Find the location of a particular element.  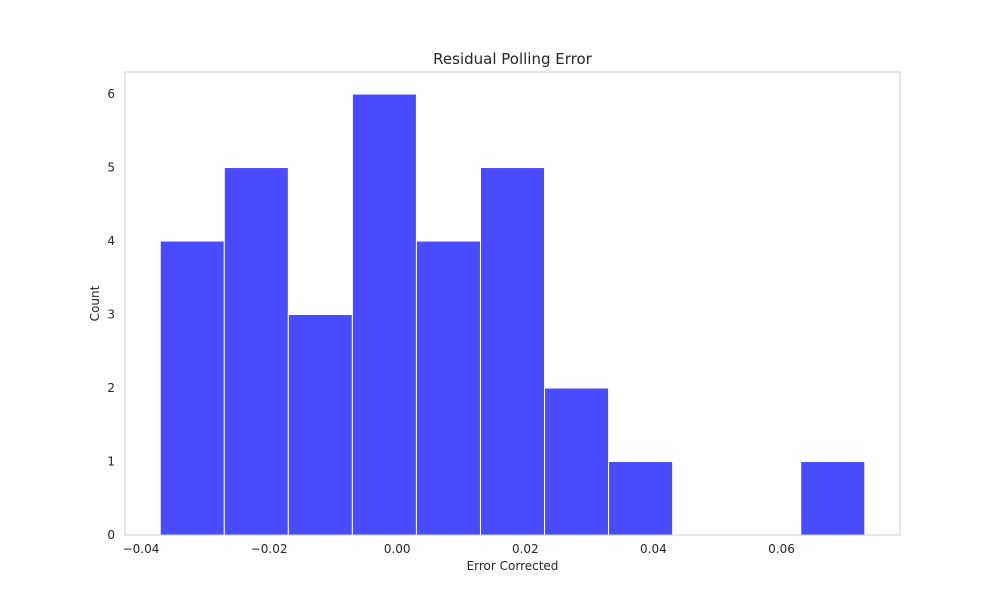

y-axis-label: Count is located at coordinates (95, 303).